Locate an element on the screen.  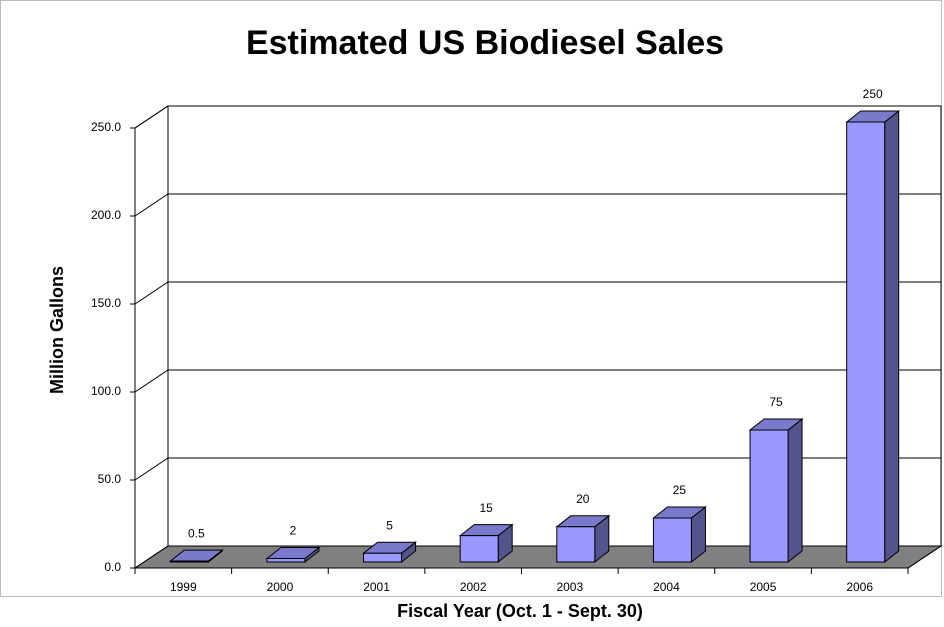
y-tick-label: 0.0 is located at coordinates (112, 567).